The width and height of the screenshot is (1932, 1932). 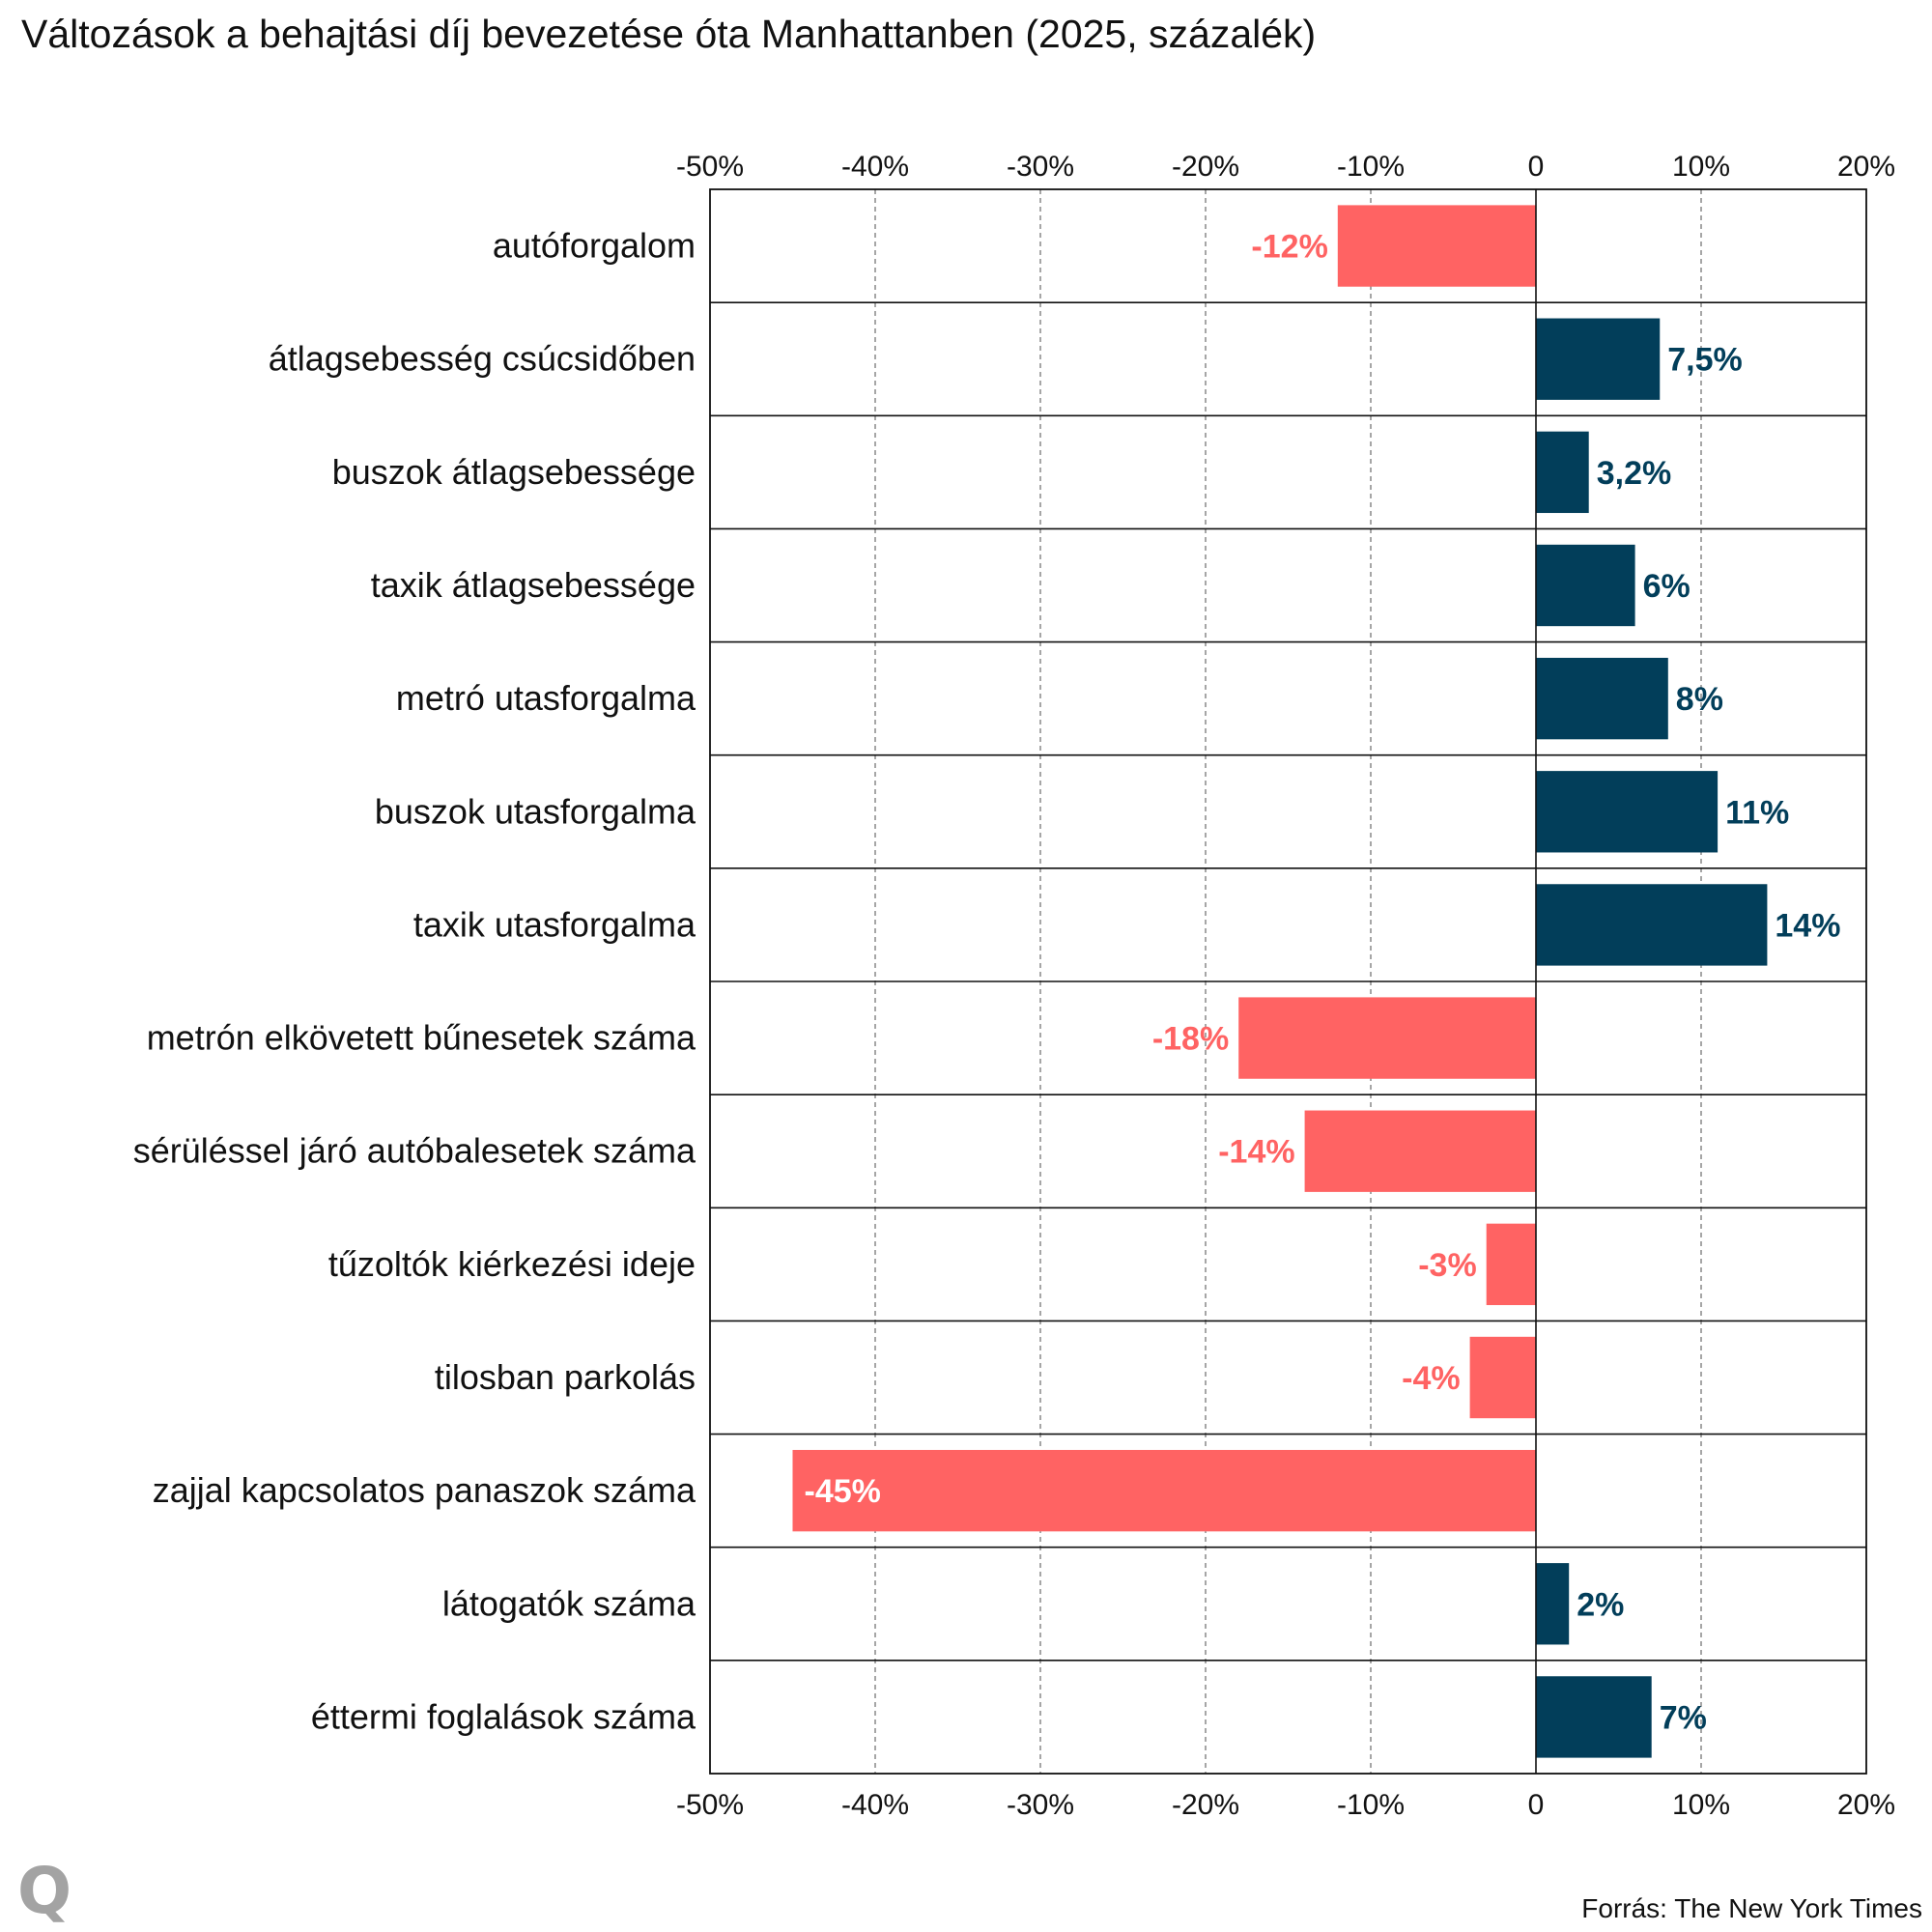 What do you see at coordinates (533, 585) in the screenshot?
I see `category-label: taxik átlagsebessége` at bounding box center [533, 585].